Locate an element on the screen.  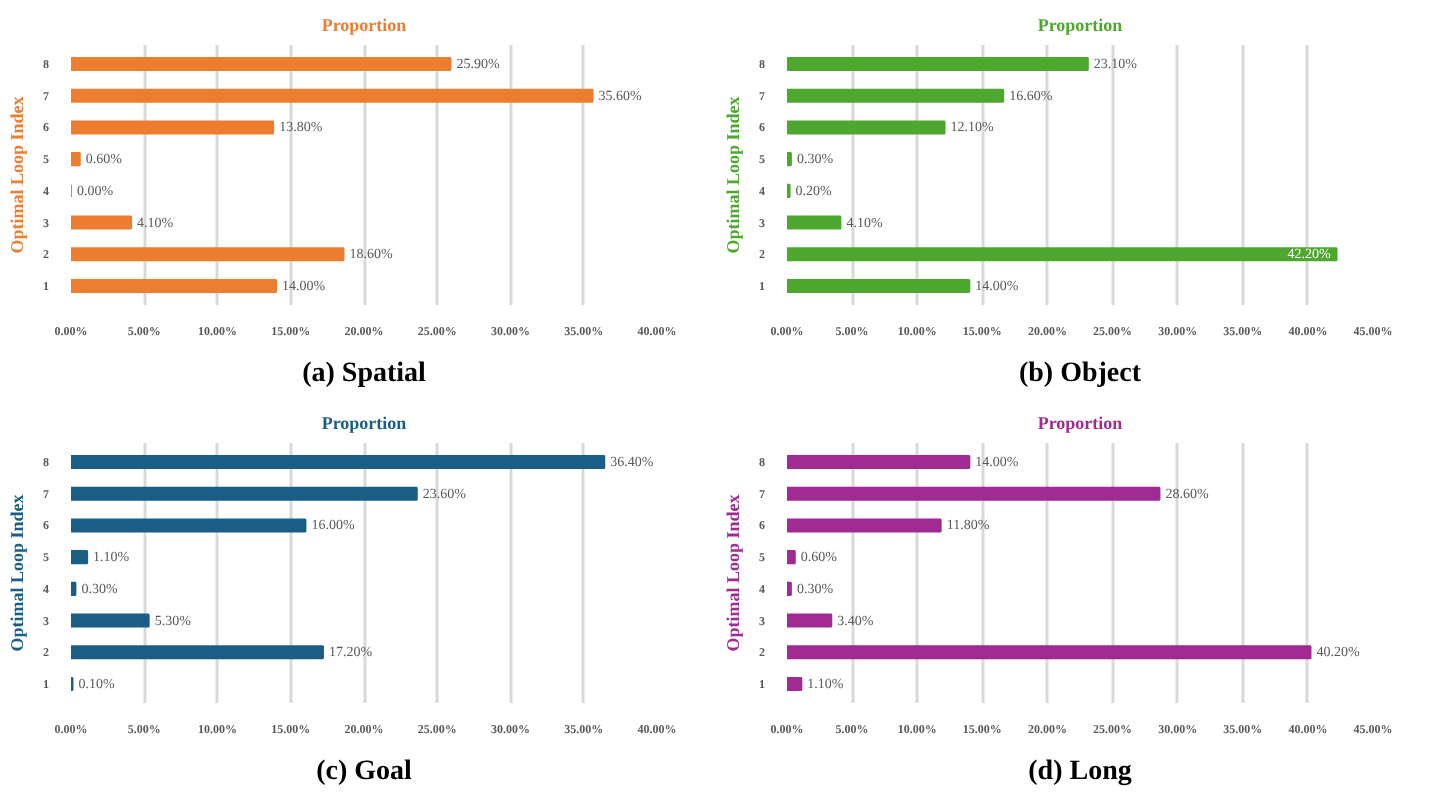
text: (a) Spatial is located at coordinates (364, 374).